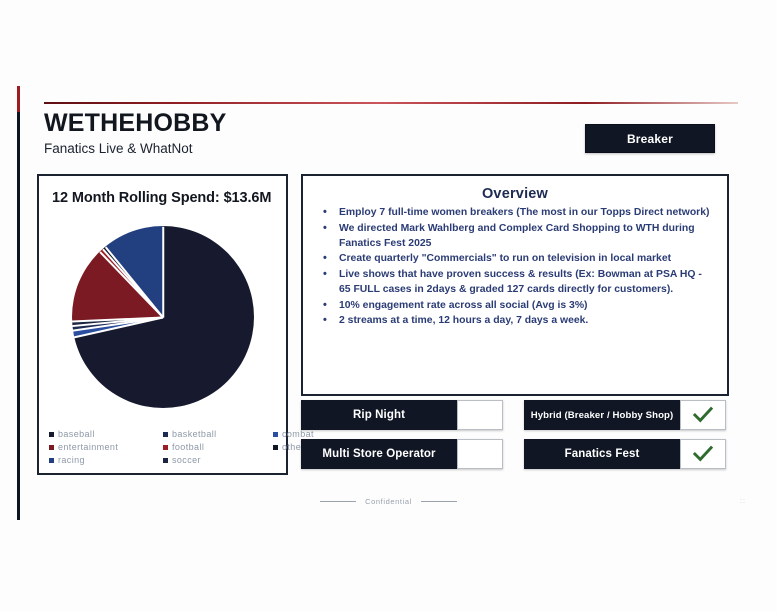  Describe the element at coordinates (106, 460) in the screenshot. I see `legend-item: racing` at that location.